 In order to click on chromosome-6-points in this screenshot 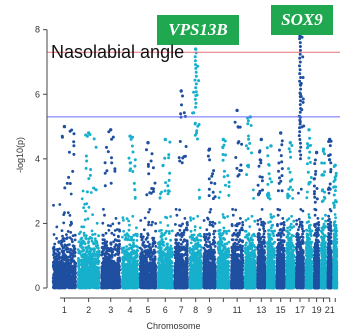, I will do `click(165, 213)`.